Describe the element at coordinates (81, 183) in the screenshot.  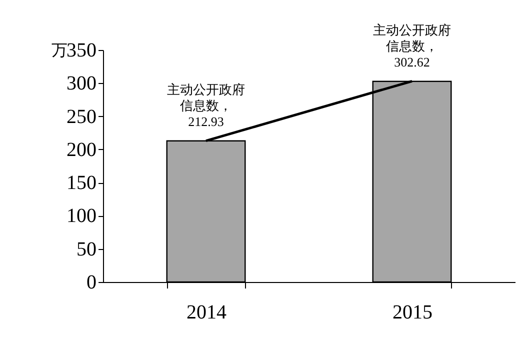
I see `y-tick-label: 150` at that location.